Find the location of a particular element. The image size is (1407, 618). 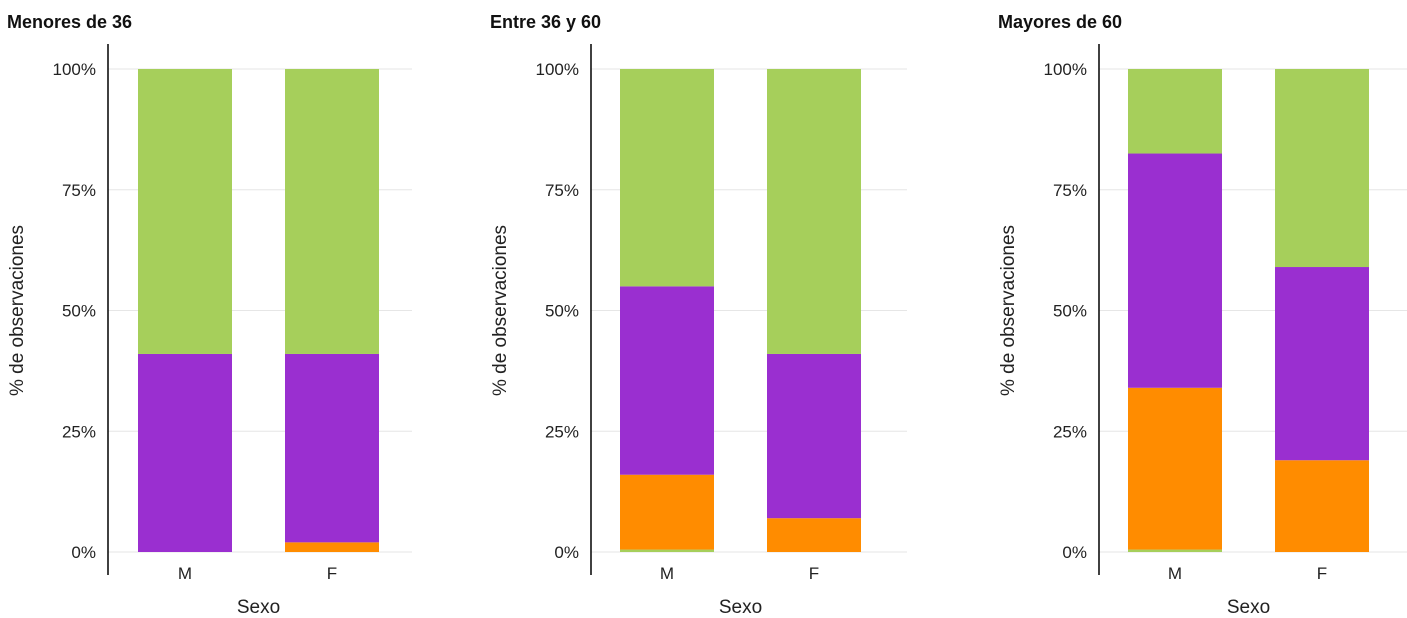

chart-title: Mayores de 60 is located at coordinates (1060, 22).